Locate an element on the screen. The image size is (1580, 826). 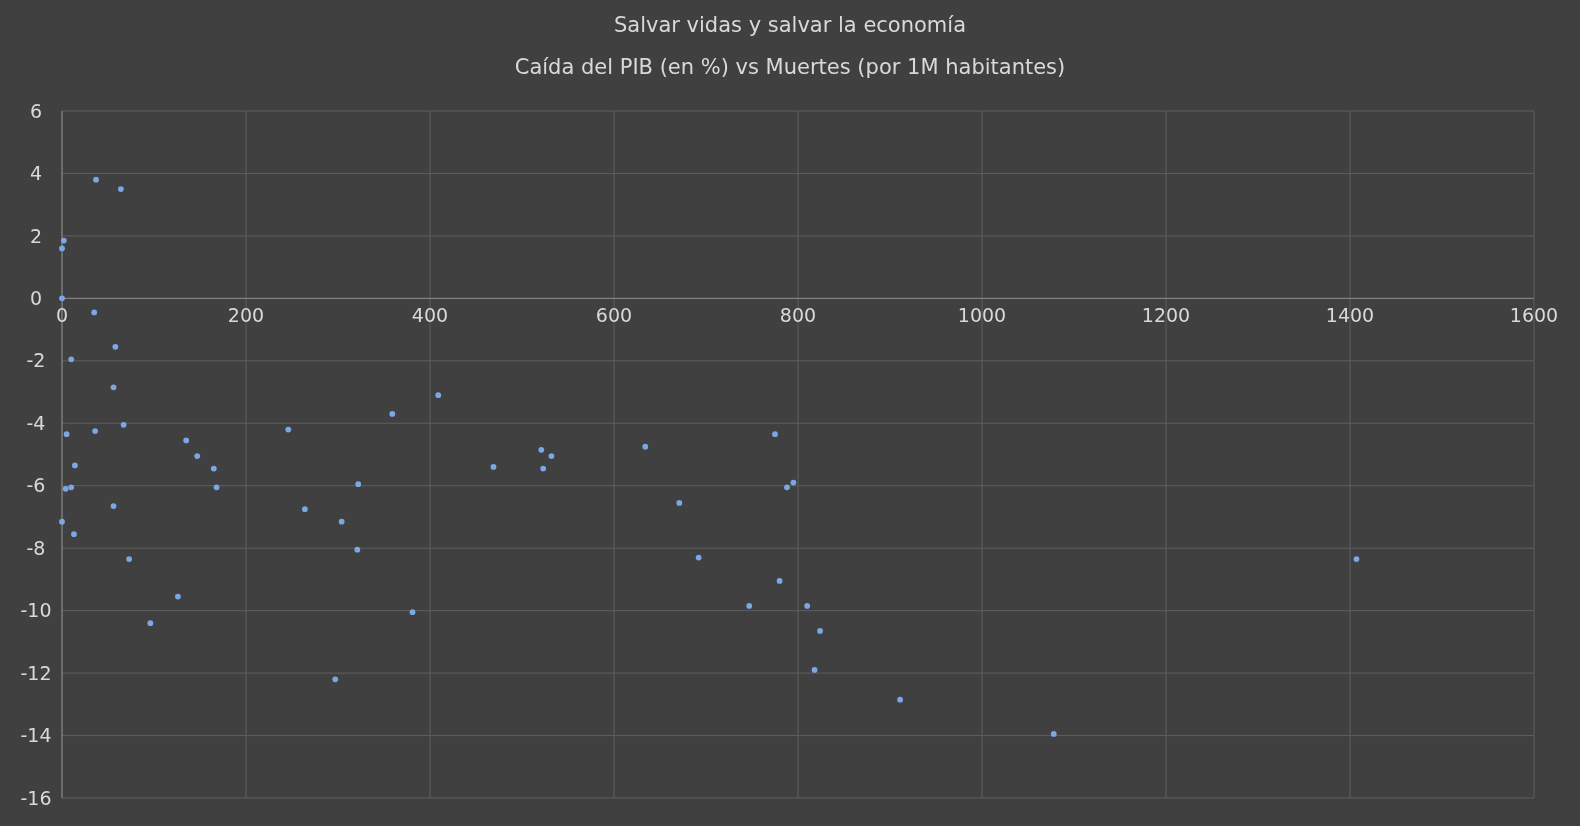
y-tick-label: -14 is located at coordinates (36, 735).